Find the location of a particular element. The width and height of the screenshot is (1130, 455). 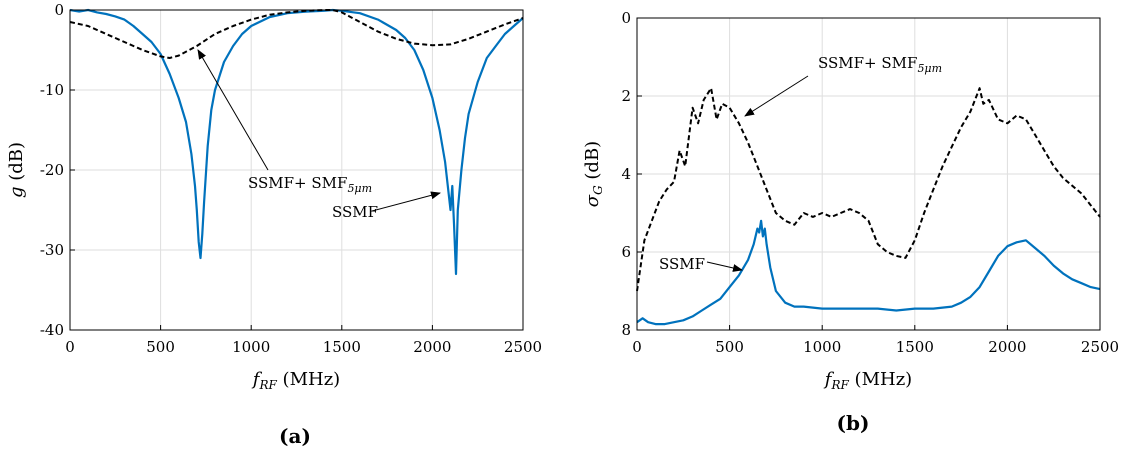

series-ssmf-line is located at coordinates (868, 272).